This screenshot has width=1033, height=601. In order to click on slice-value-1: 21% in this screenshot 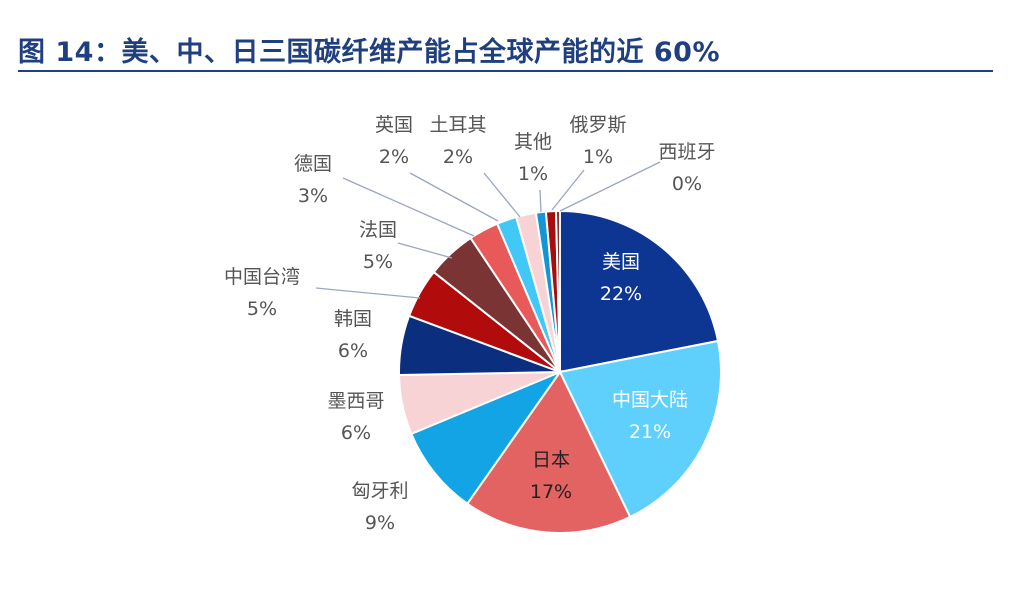, I will do `click(650, 432)`.